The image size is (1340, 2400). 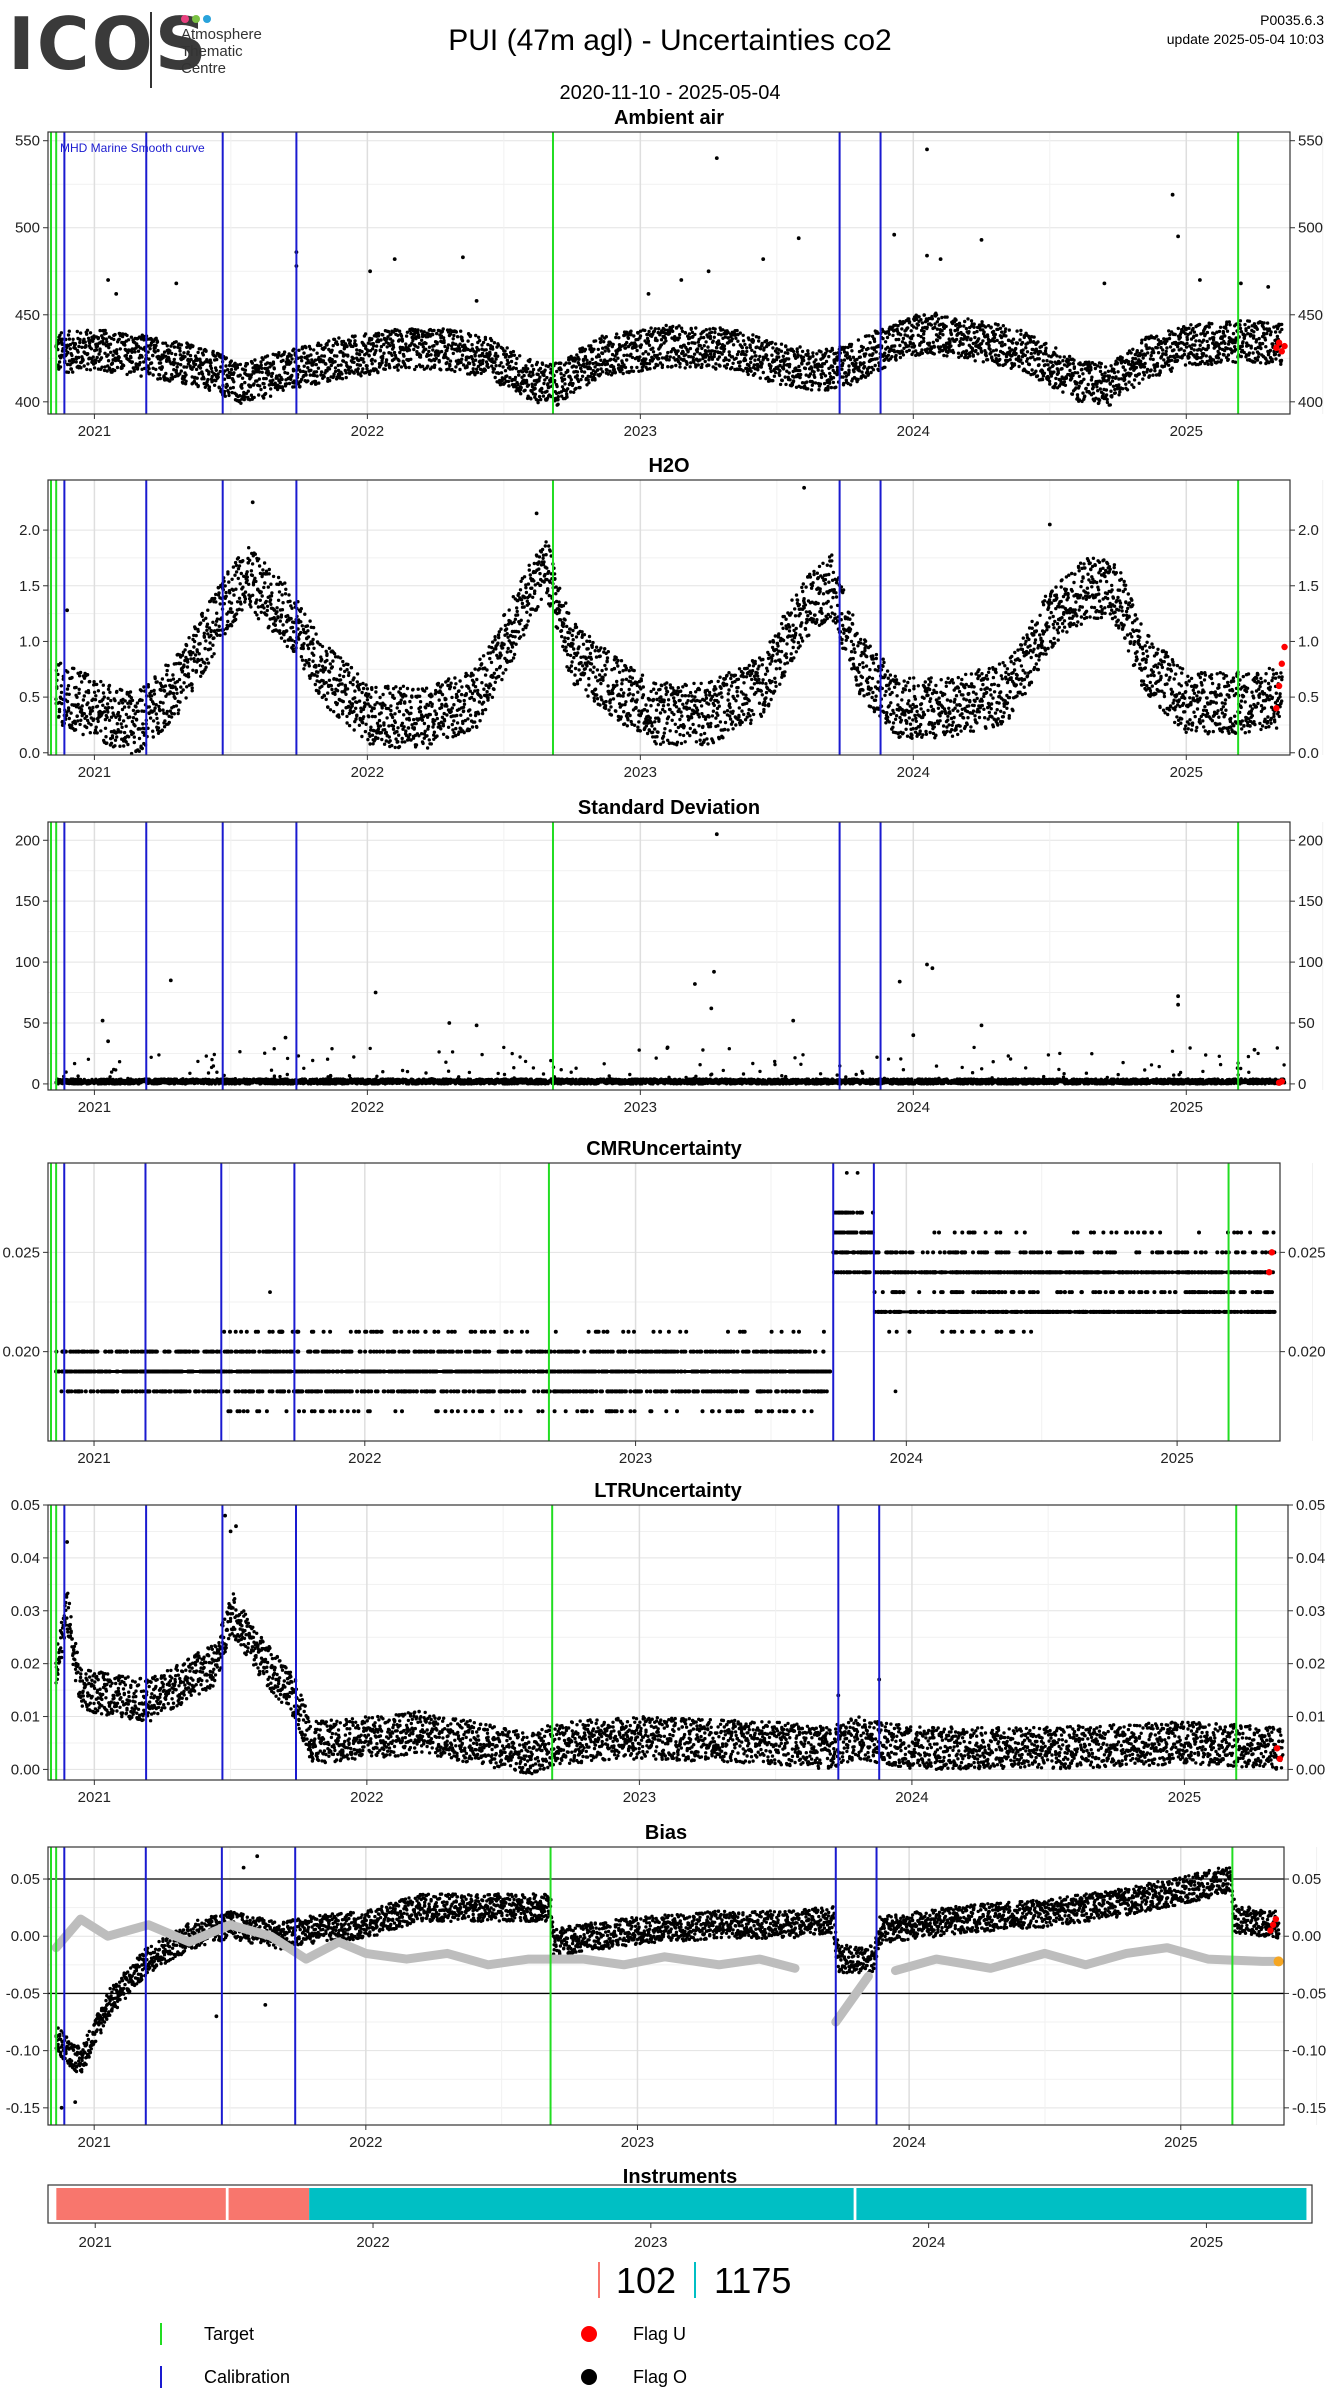 What do you see at coordinates (927, 149) in the screenshot?
I see `outlier-point` at bounding box center [927, 149].